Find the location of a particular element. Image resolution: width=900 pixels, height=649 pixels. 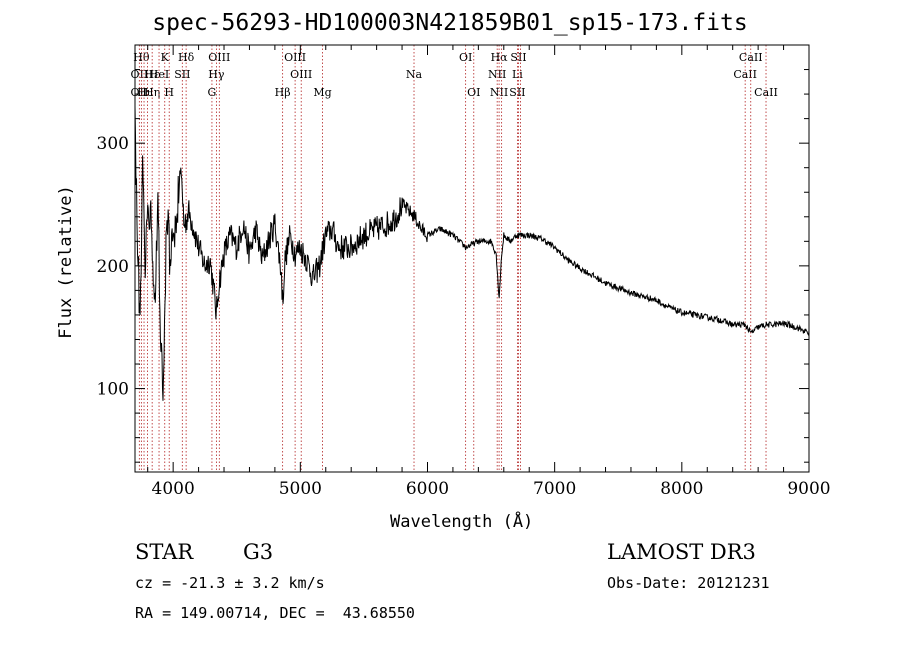

line-label: Li is located at coordinates (517, 74).